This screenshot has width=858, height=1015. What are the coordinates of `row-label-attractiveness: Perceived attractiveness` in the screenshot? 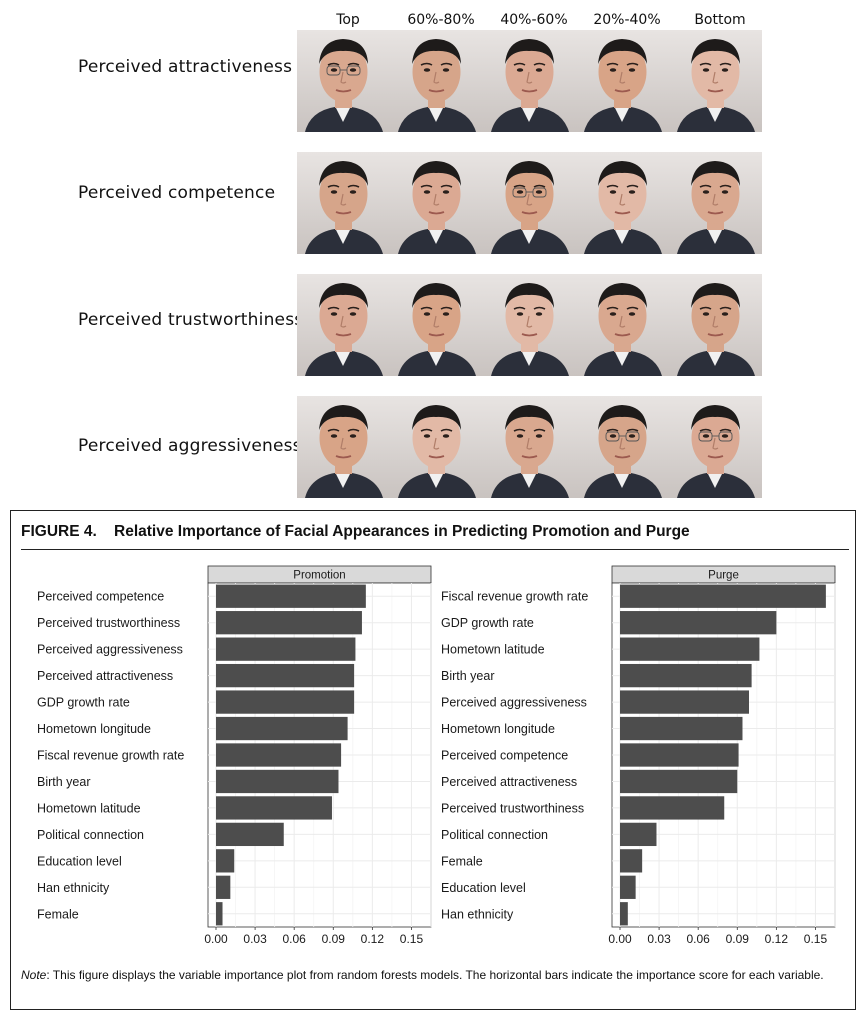 It's located at (185, 67).